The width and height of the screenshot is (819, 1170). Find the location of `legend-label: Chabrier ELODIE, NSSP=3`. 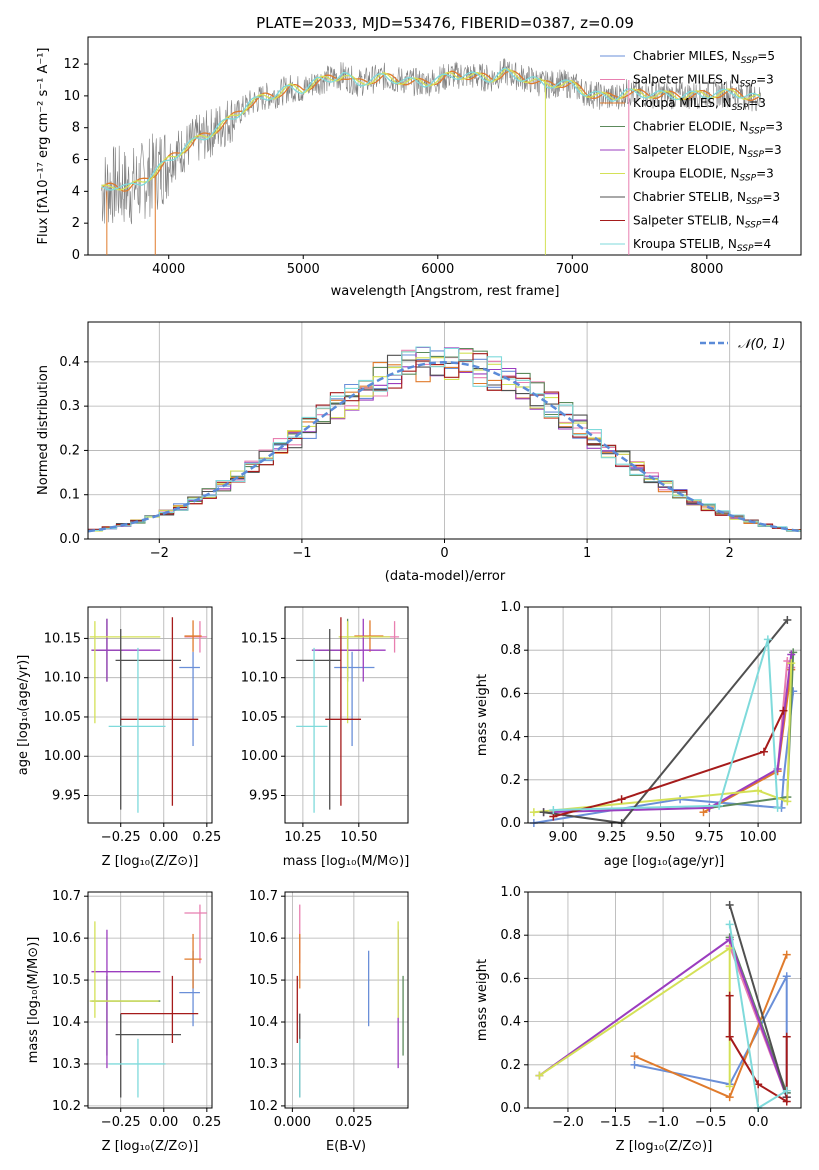

legend-label: Chabrier ELODIE, NSSP=3 is located at coordinates (708, 128).